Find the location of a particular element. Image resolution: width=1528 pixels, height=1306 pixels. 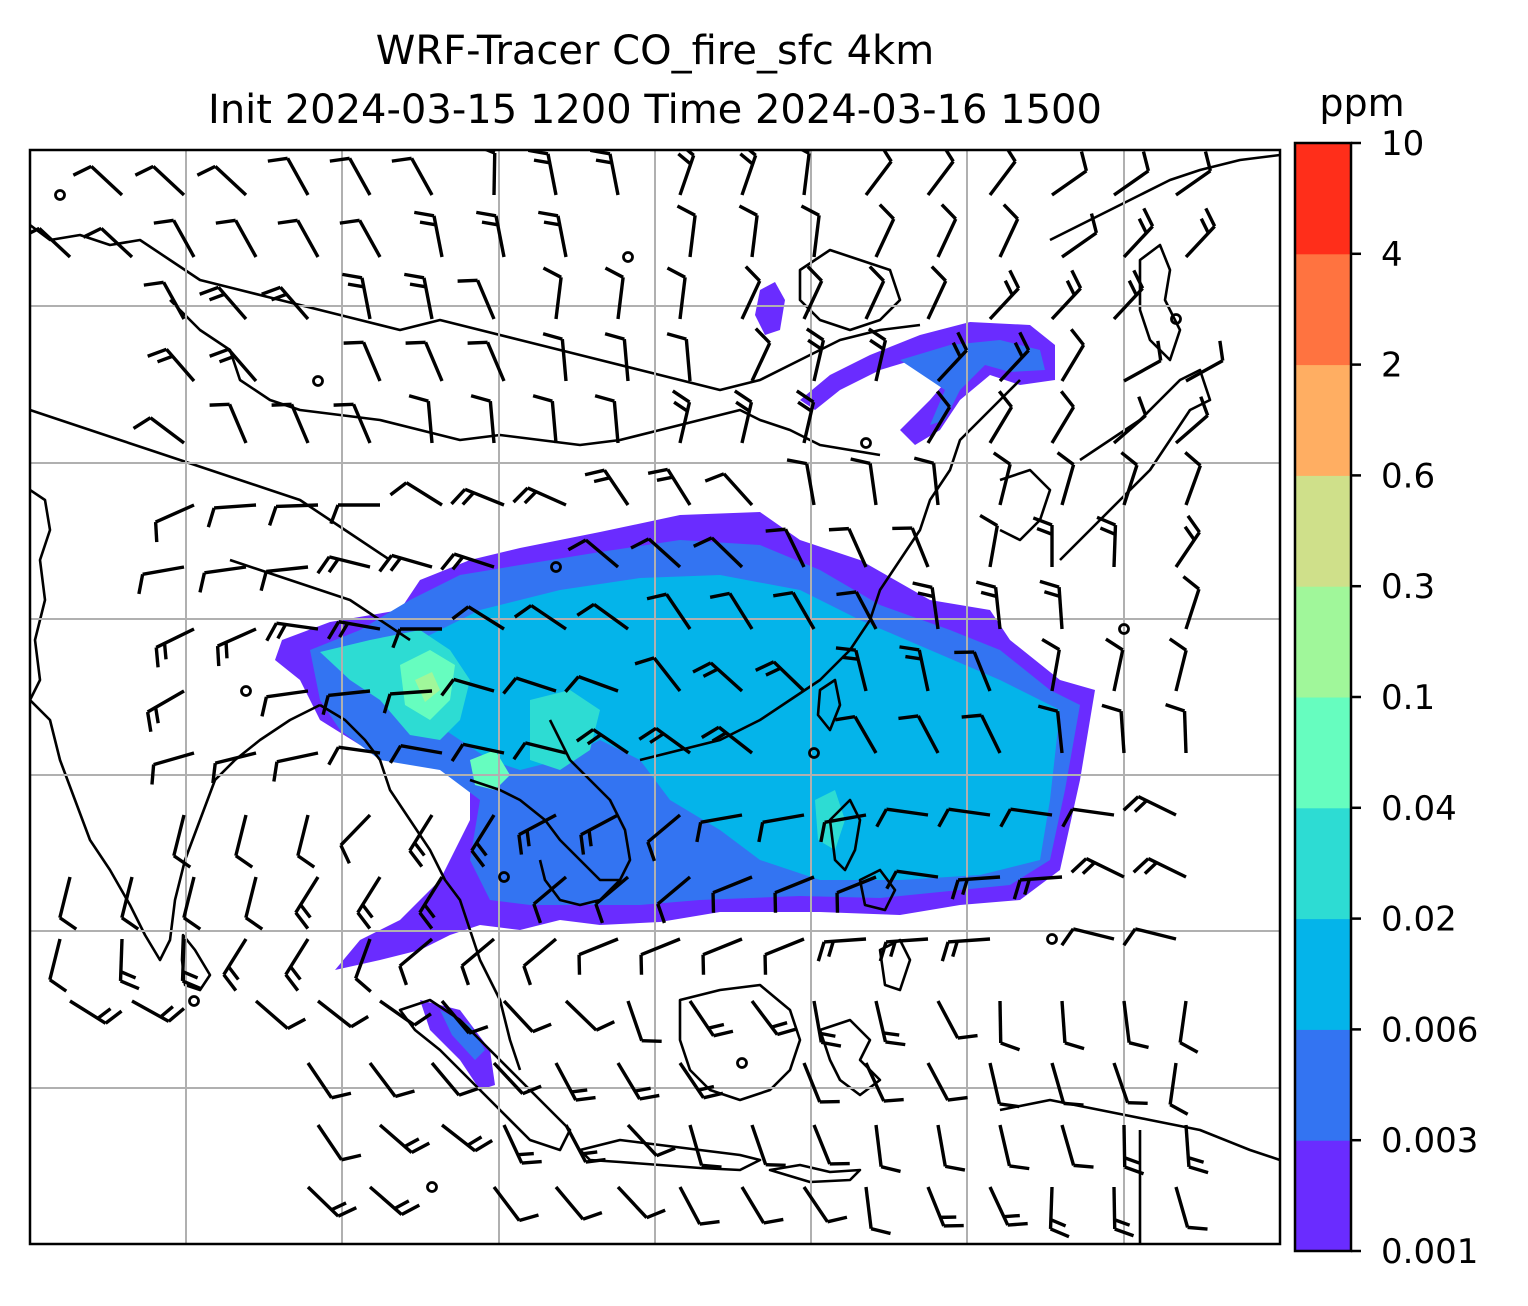

colorbar-tick-label: 0.04 is located at coordinates (1419, 809).